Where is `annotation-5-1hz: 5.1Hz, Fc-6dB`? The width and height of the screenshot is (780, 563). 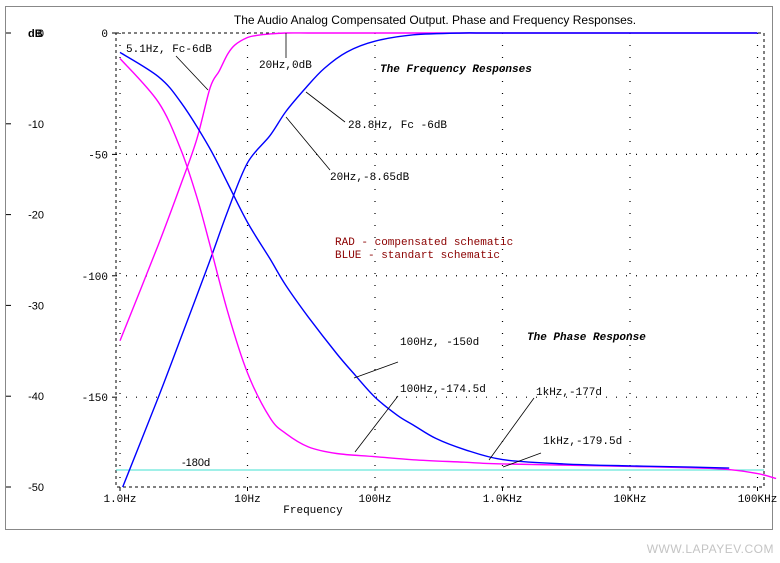
annotation-5-1hz: 5.1Hz, Fc-6dB is located at coordinates (169, 50).